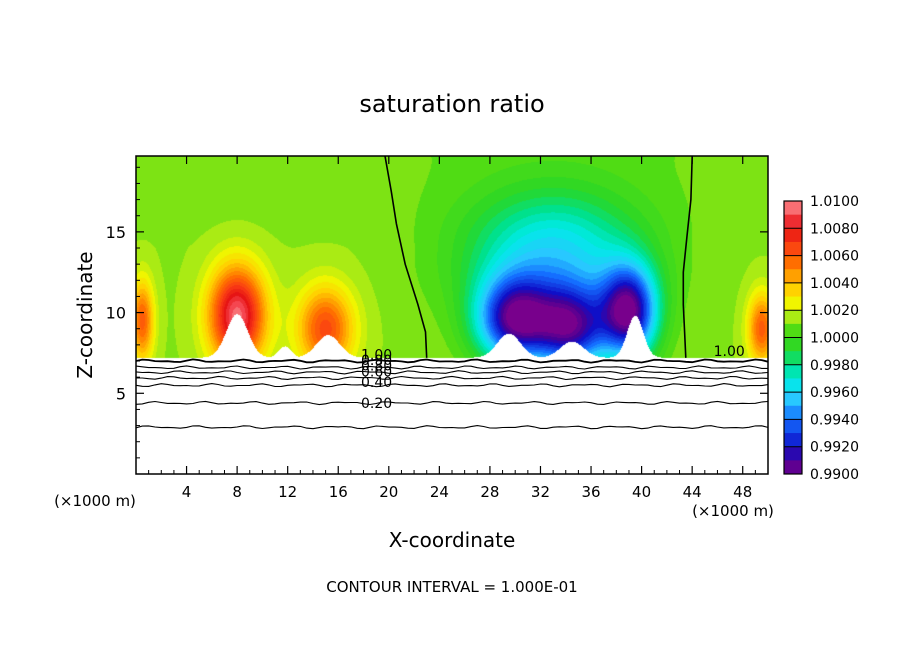 This screenshot has height=654, width=904. I want to click on contour-line-0.20, so click(452, 403).